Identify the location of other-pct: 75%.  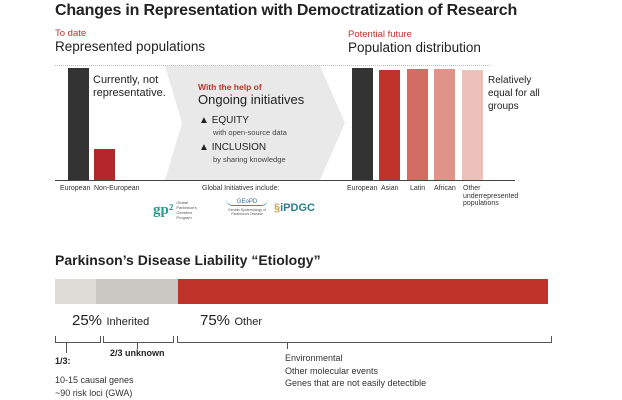
(215, 320).